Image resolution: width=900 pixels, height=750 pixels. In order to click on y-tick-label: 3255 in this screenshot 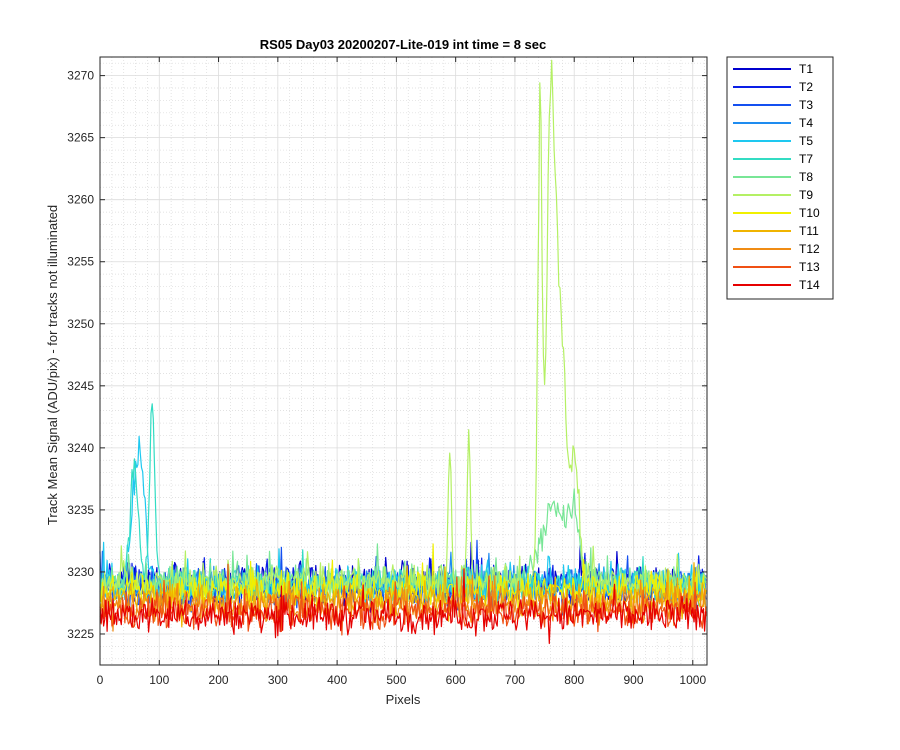, I will do `click(80, 262)`.